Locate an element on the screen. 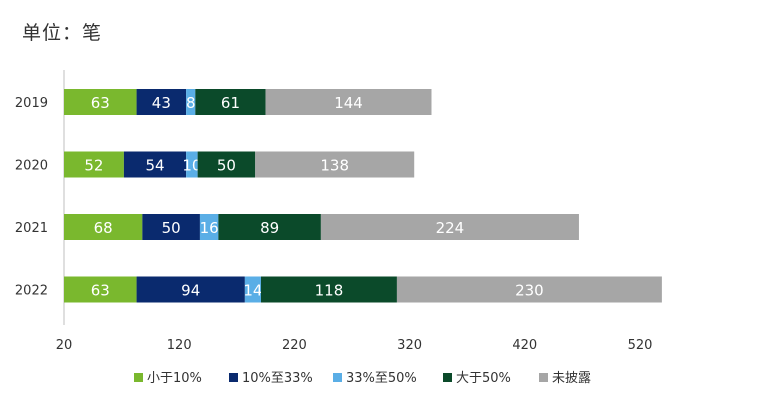 This screenshot has width=768, height=413. legend-label: 未披露 is located at coordinates (571, 378).